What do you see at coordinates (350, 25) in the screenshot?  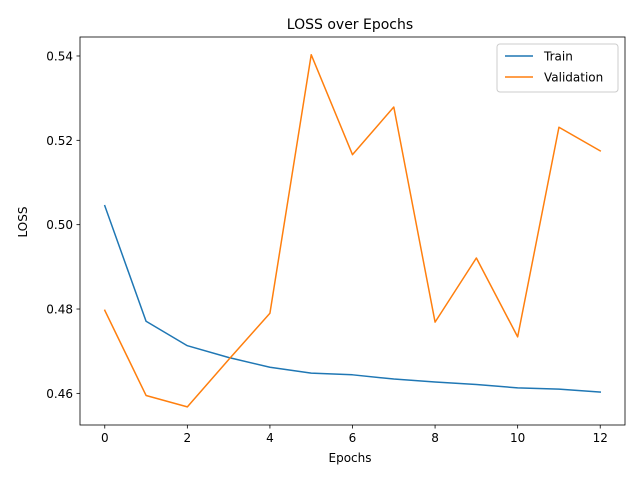 I see `chart-title: LOSS over Epochs` at bounding box center [350, 25].